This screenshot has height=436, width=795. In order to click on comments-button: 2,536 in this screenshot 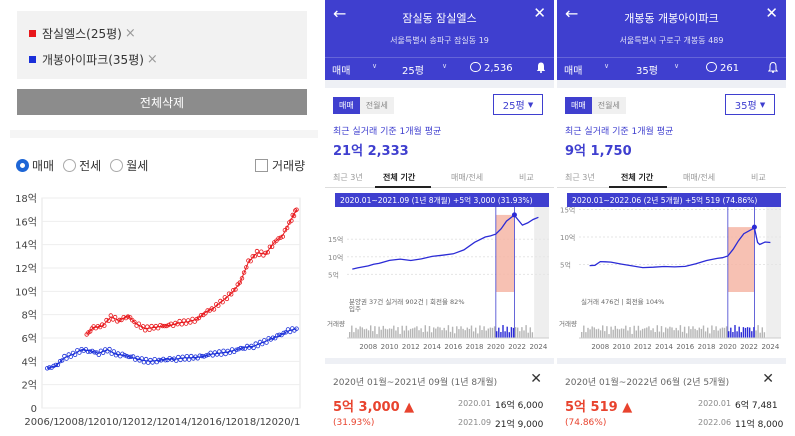, I will do `click(491, 68)`.